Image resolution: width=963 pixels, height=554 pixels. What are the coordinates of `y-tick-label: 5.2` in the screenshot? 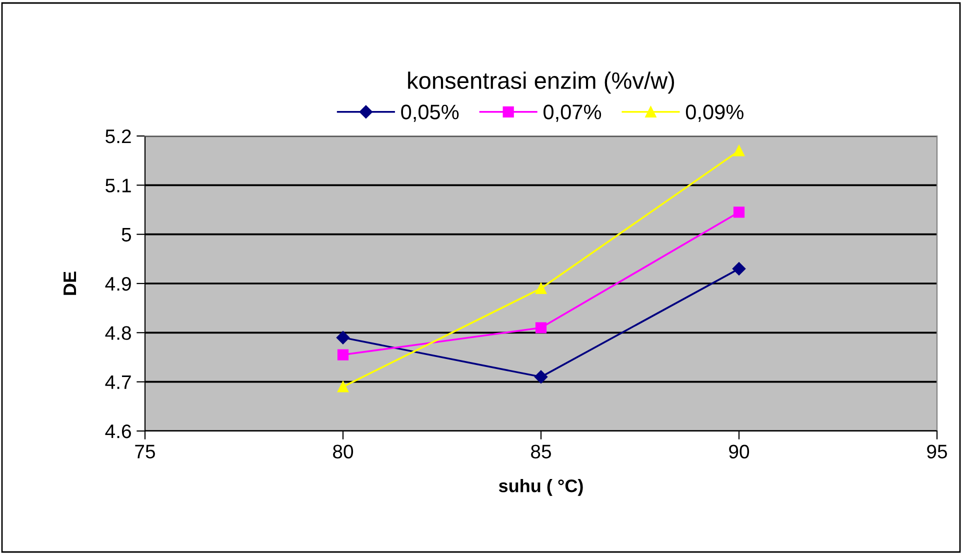 It's located at (118, 136).